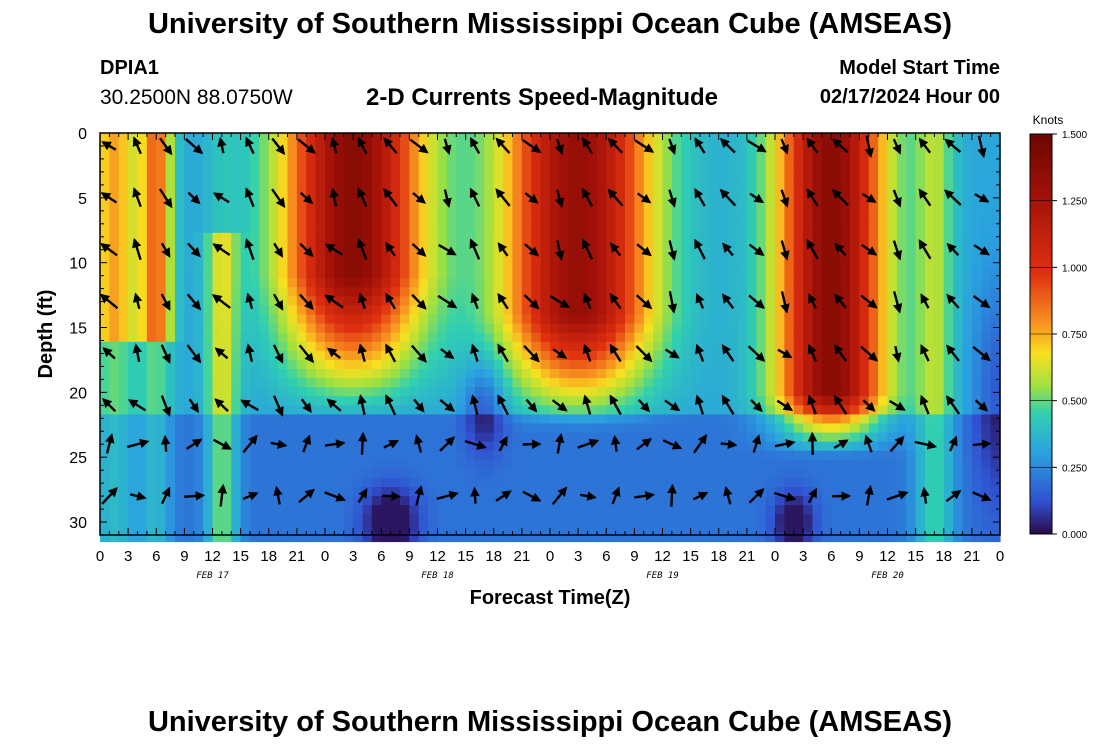 The image size is (1100, 750). What do you see at coordinates (353, 556) in the screenshot?
I see `x-tick-label: 3` at bounding box center [353, 556].